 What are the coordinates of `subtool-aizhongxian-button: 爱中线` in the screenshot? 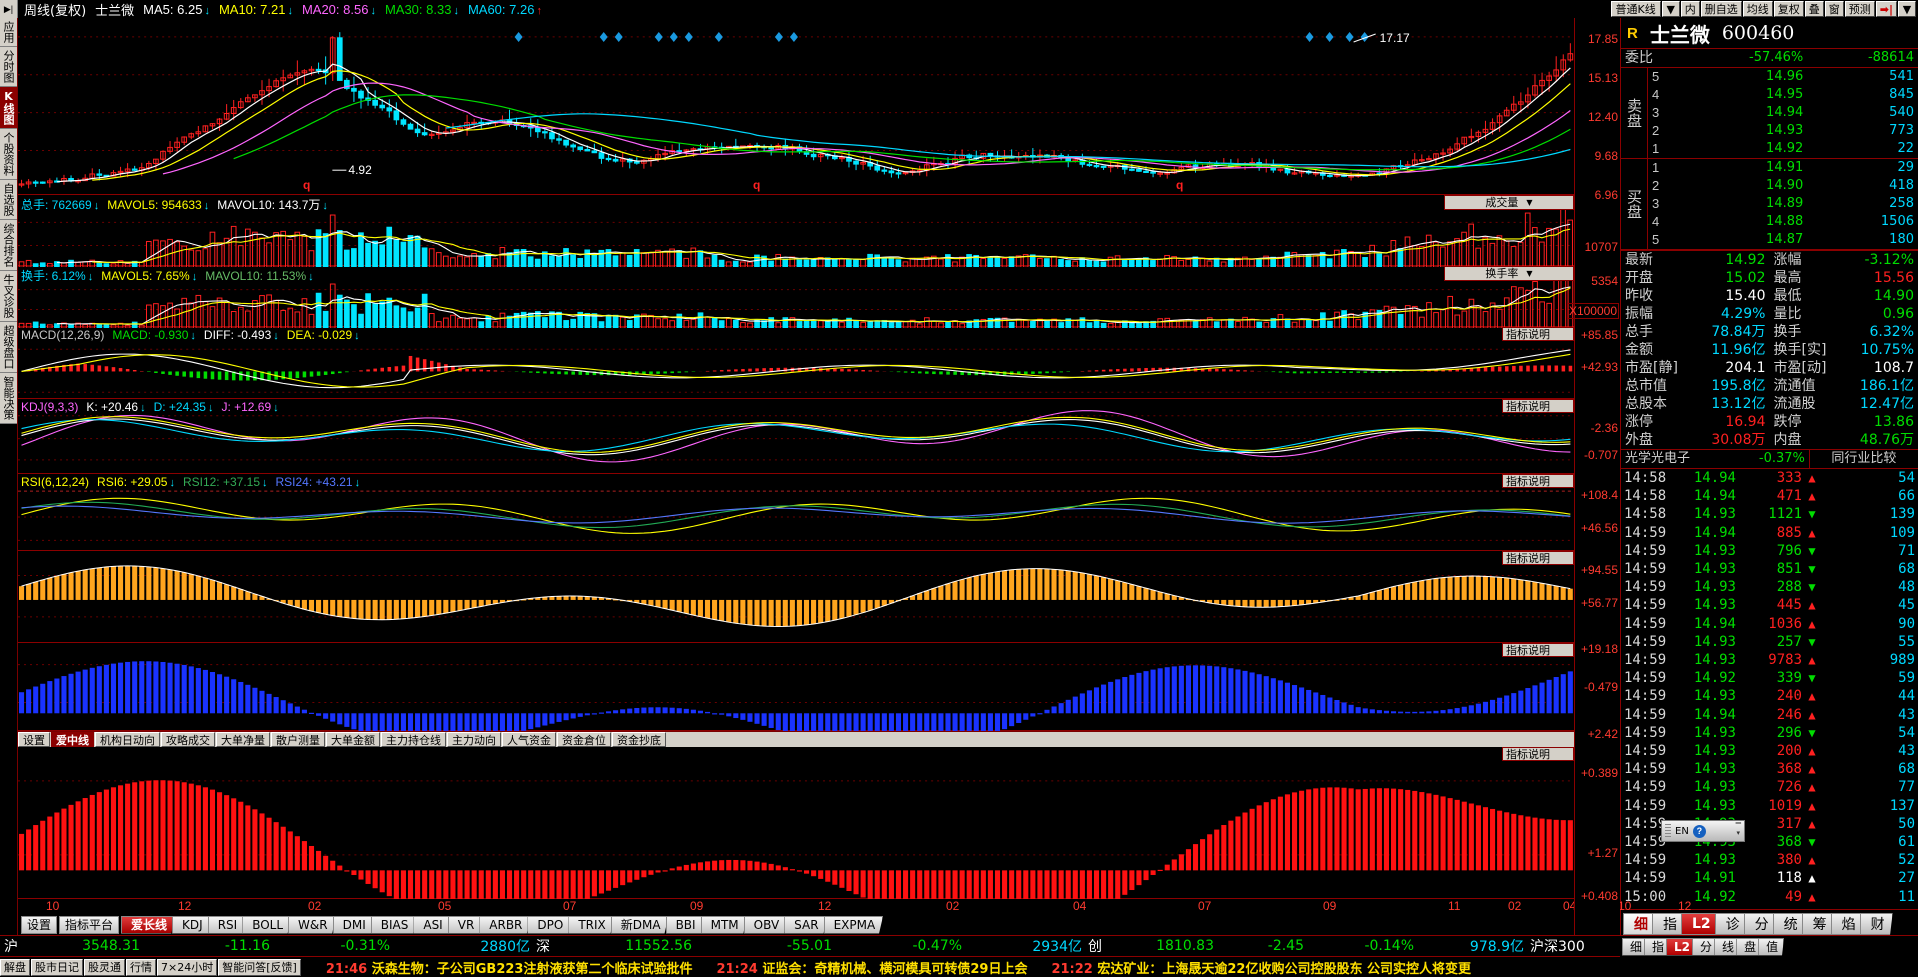 It's located at (72, 740).